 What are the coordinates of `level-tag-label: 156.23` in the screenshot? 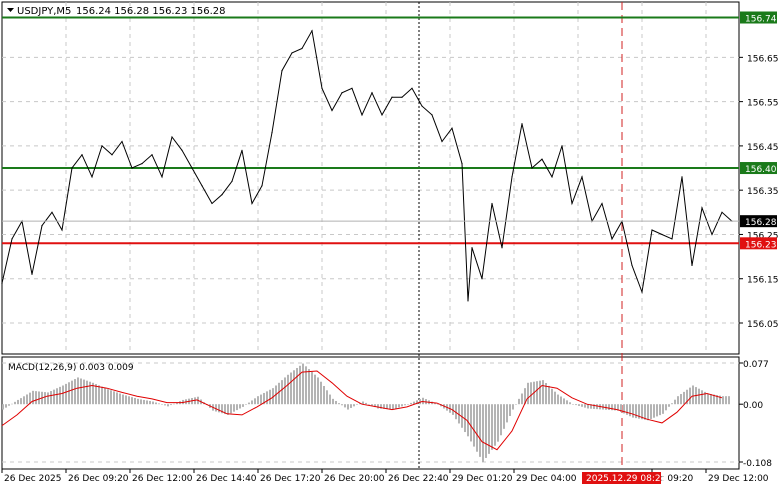 It's located at (761, 245).